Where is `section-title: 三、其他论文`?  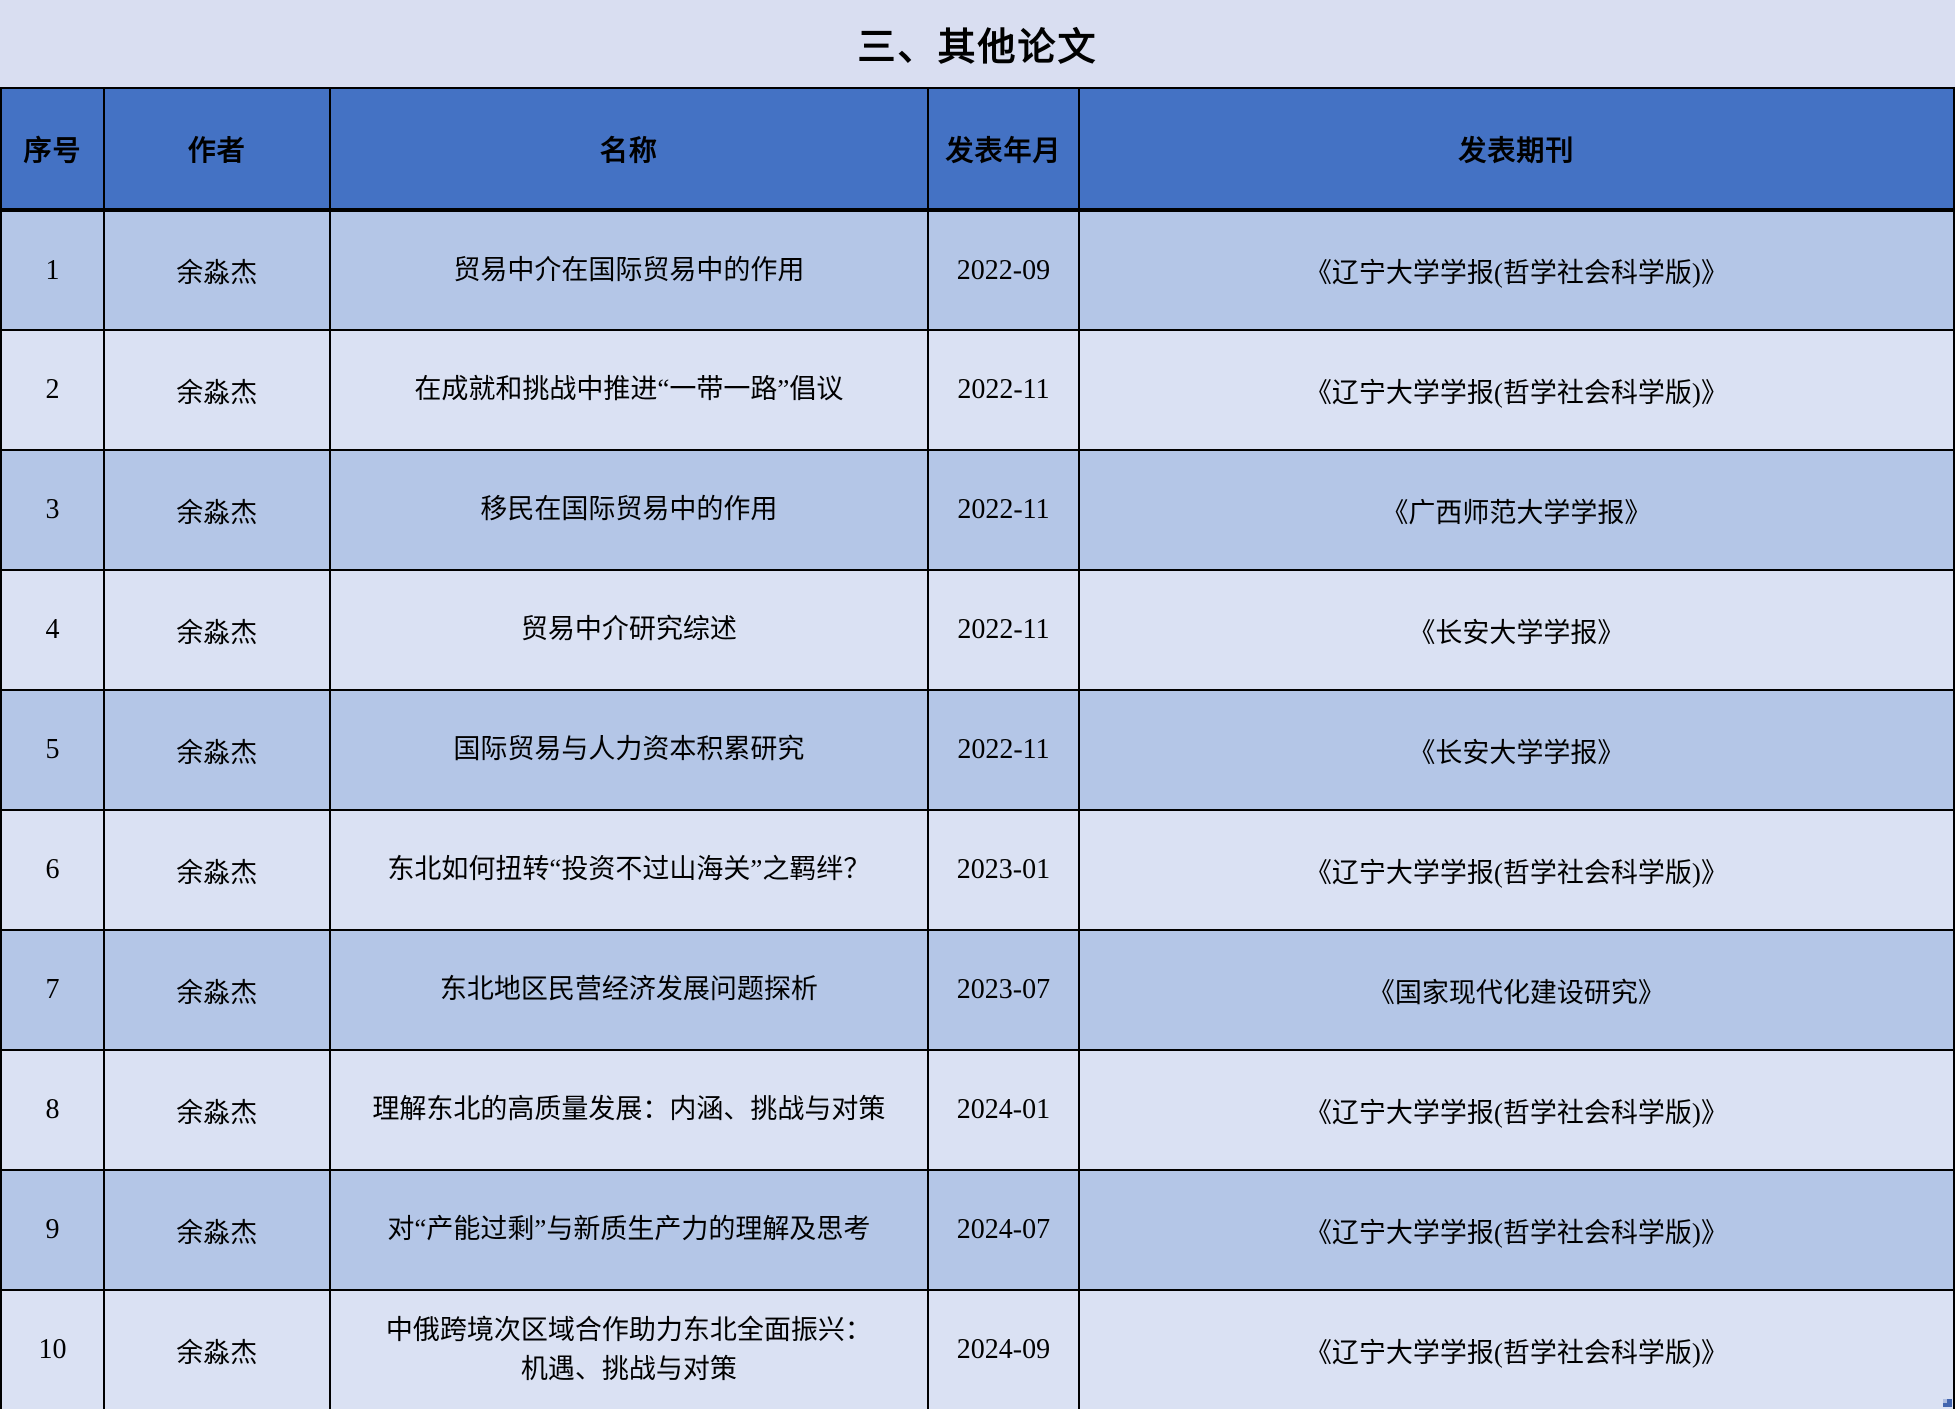 section-title: 三、其他论文 is located at coordinates (977, 48).